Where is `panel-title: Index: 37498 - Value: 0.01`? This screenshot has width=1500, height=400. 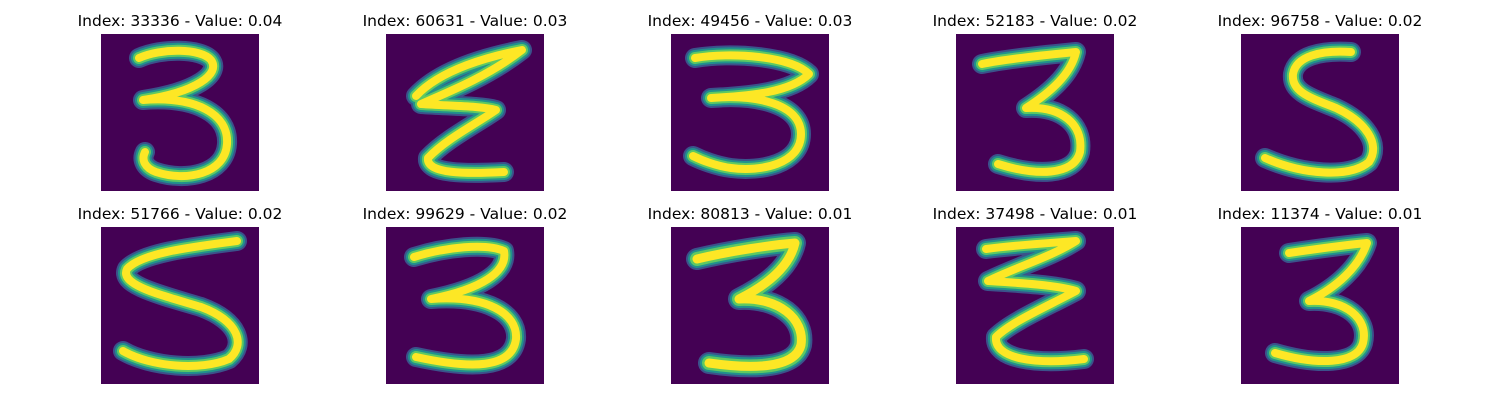 panel-title: Index: 37498 - Value: 0.01 is located at coordinates (1035, 214).